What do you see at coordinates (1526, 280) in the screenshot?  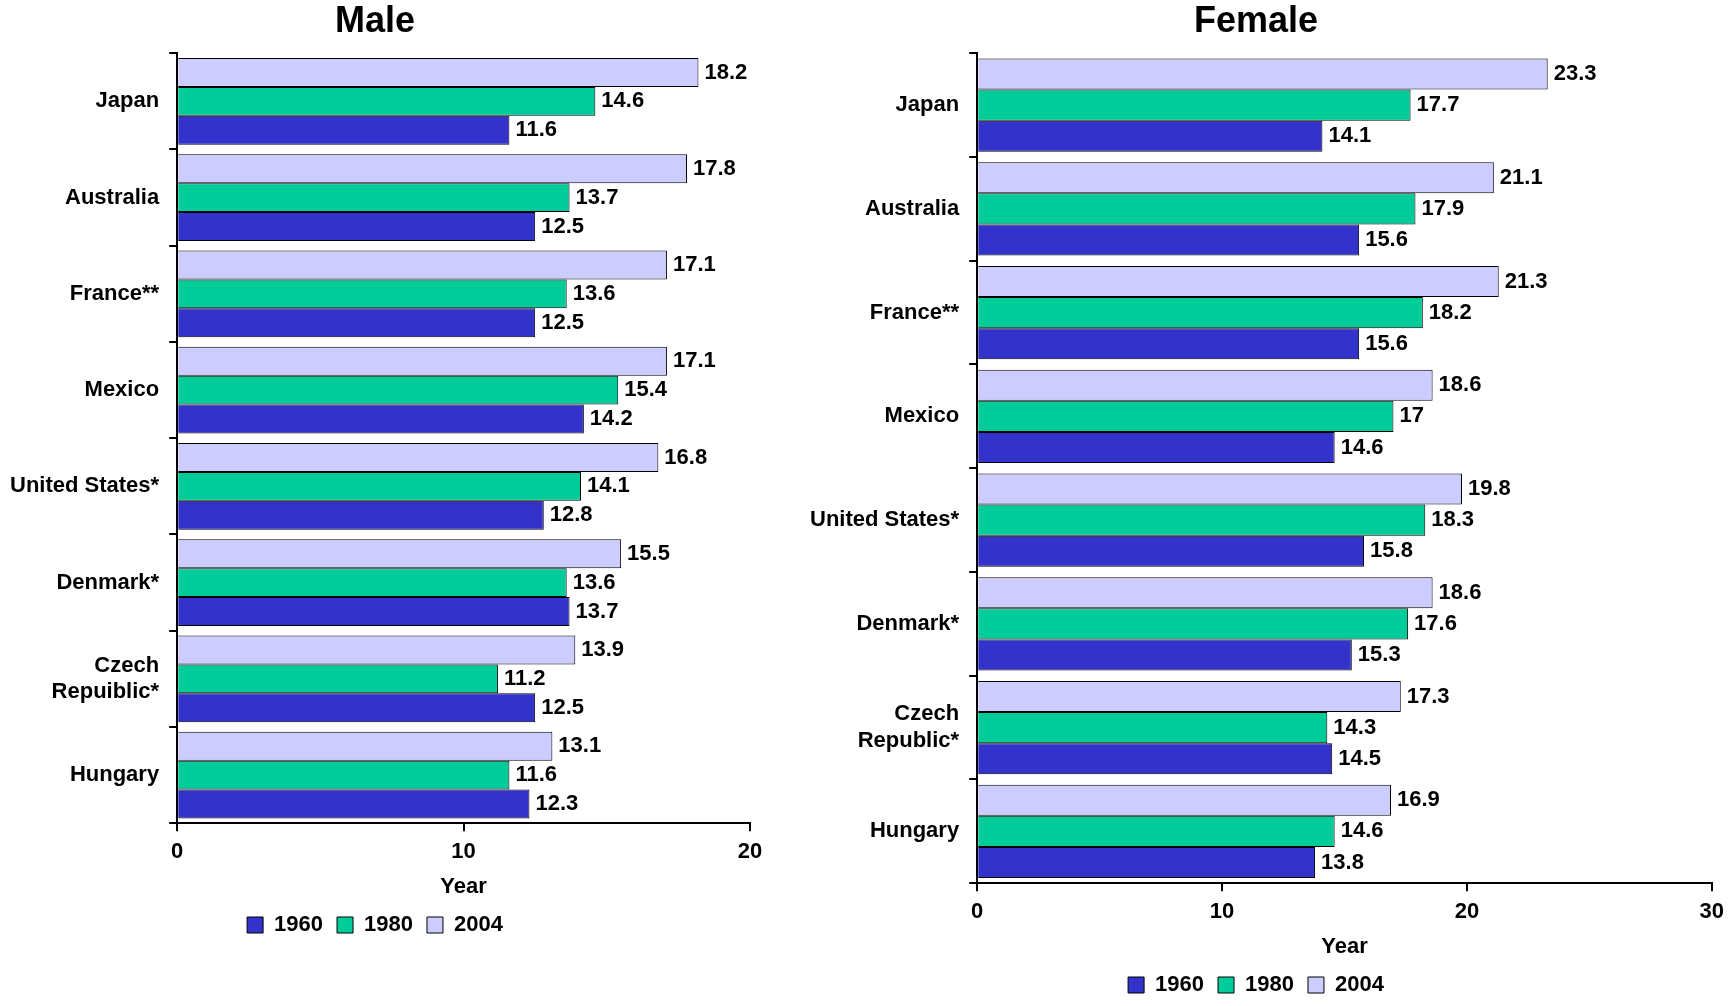 I see `data-label: 21.3` at bounding box center [1526, 280].